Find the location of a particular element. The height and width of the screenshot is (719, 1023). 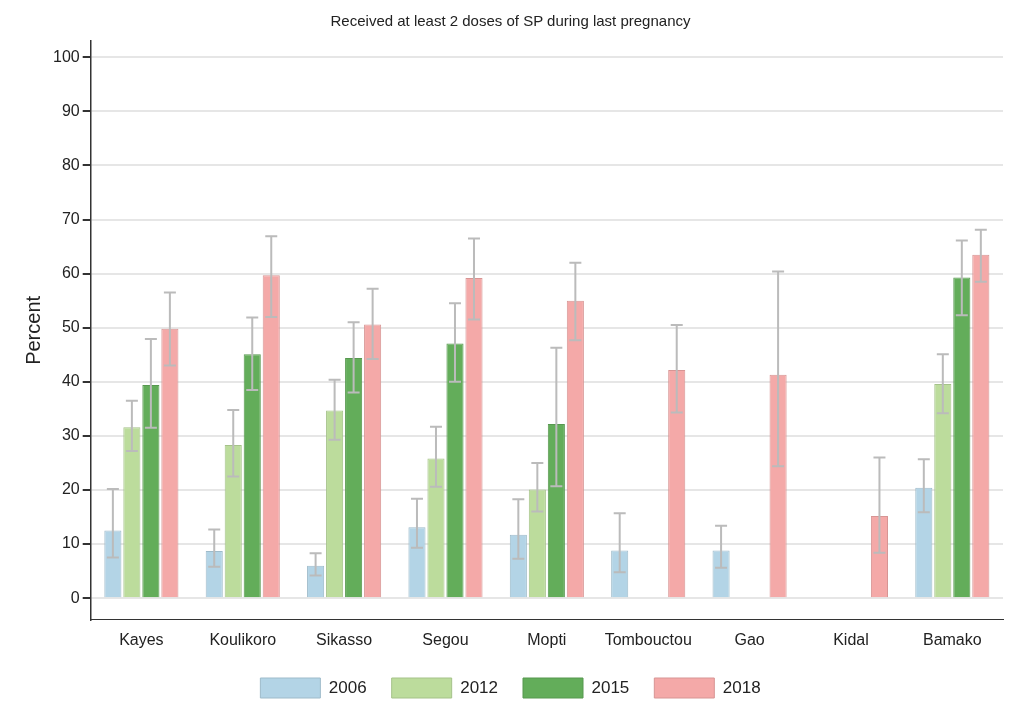

x-tick-label: Bamako is located at coordinates (952, 639).